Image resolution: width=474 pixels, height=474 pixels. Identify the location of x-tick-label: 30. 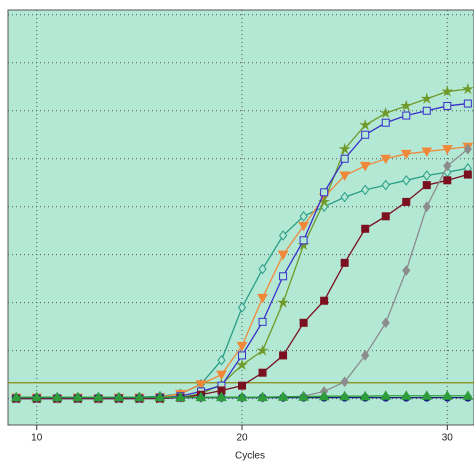
(448, 438).